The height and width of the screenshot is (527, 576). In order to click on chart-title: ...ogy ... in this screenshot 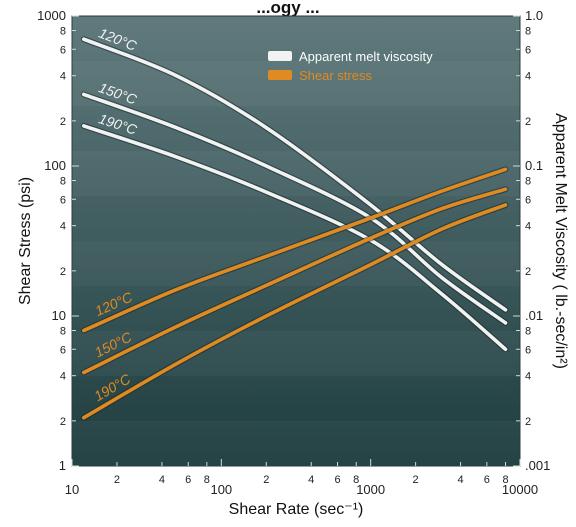, I will do `click(287, 8)`.